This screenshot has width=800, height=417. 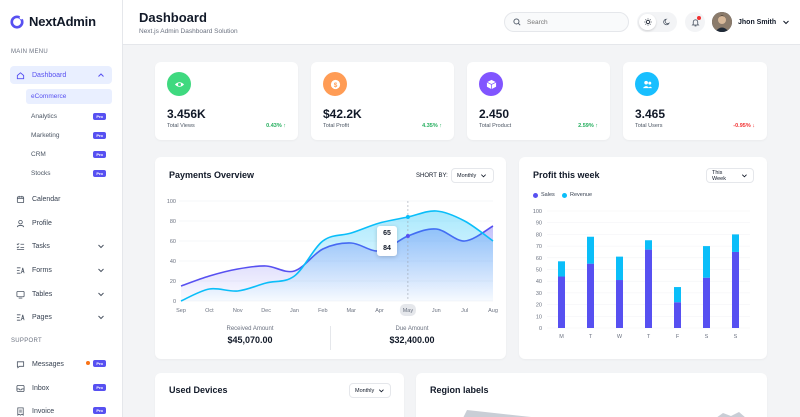 I want to click on sidebar-subitem-label: Analytics, so click(x=44, y=116).